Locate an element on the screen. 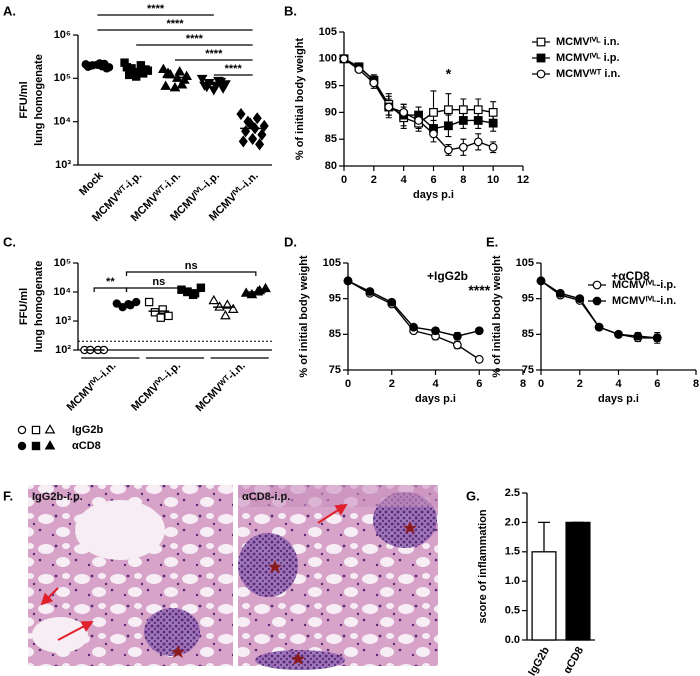 The image size is (700, 676). y-tick-label: 0.0 is located at coordinates (512, 640).